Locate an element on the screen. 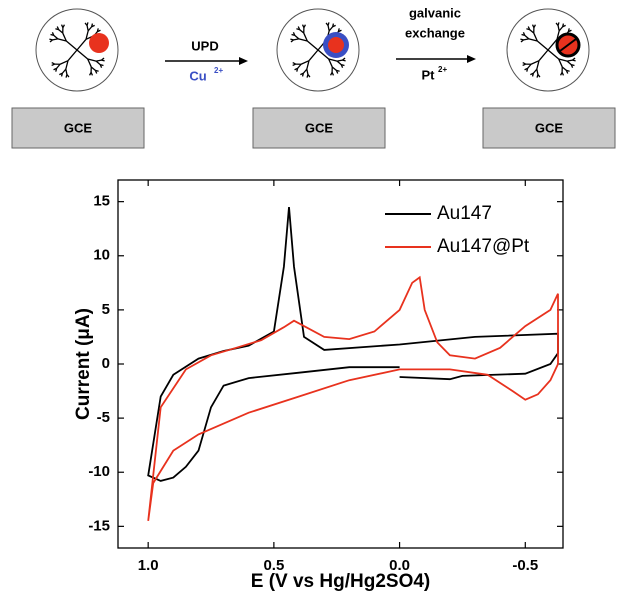 The image size is (630, 597). y-tick-label: 15 is located at coordinates (101, 201).